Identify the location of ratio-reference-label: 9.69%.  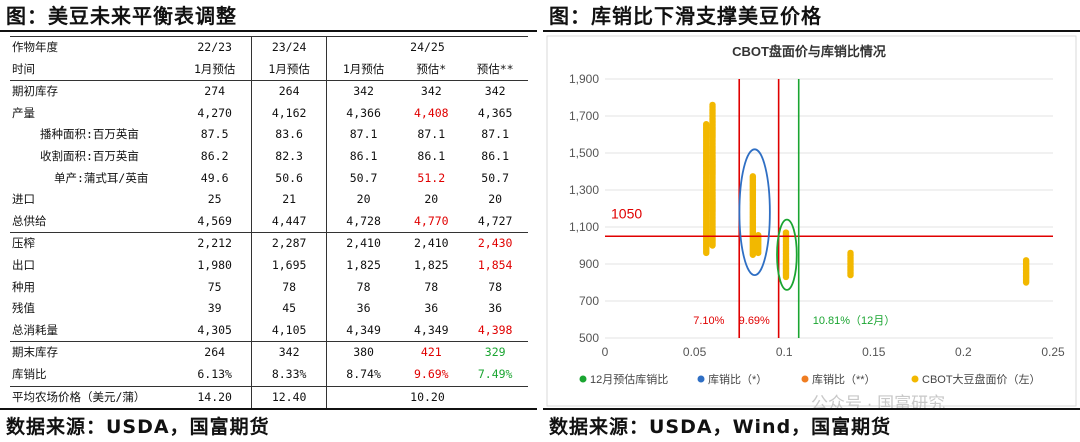
(754, 321).